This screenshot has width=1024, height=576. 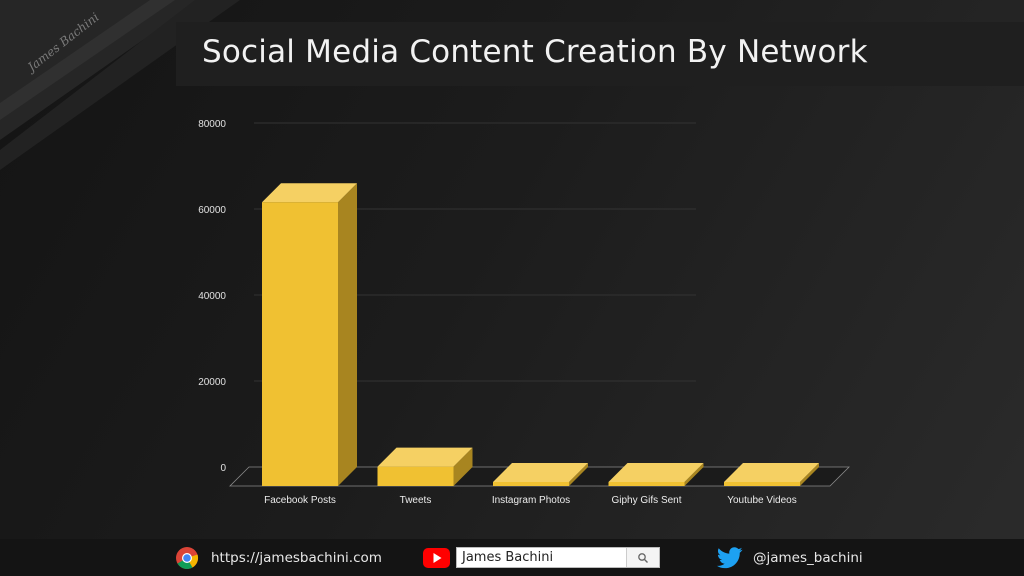 What do you see at coordinates (646, 500) in the screenshot?
I see `x-tick-label: Giphy Gifs Sent` at bounding box center [646, 500].